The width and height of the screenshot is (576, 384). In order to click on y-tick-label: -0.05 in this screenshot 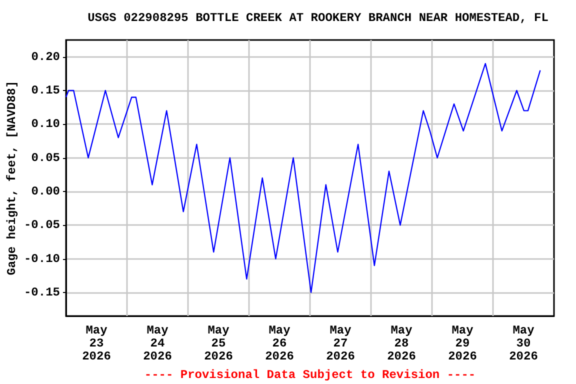, I will do `click(42, 225)`.